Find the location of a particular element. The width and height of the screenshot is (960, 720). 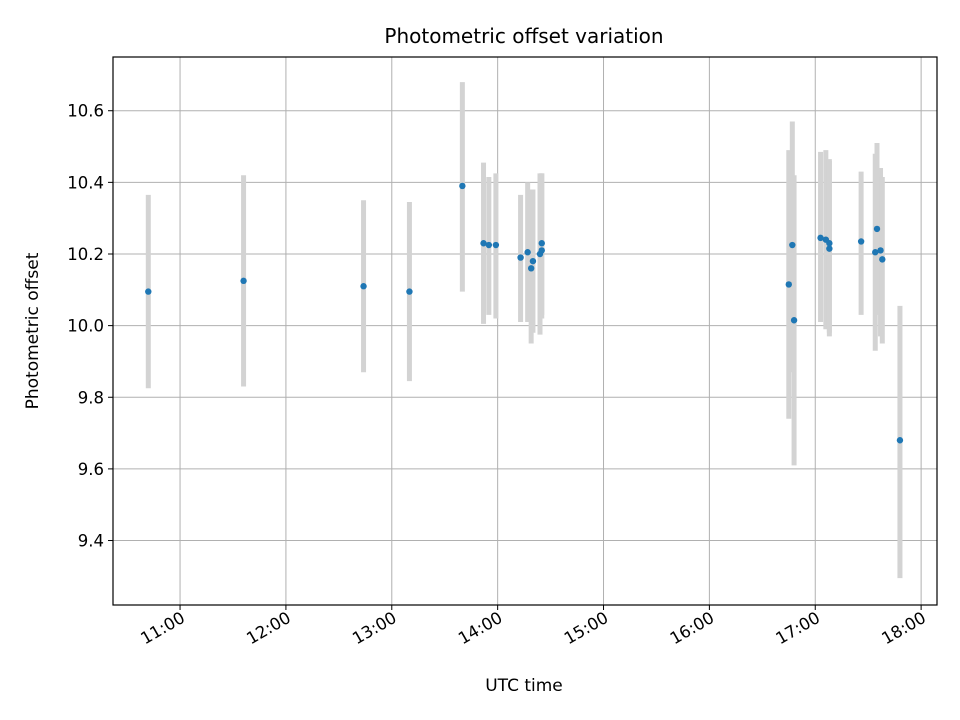

x-axis-label: UTC time is located at coordinates (524, 686).